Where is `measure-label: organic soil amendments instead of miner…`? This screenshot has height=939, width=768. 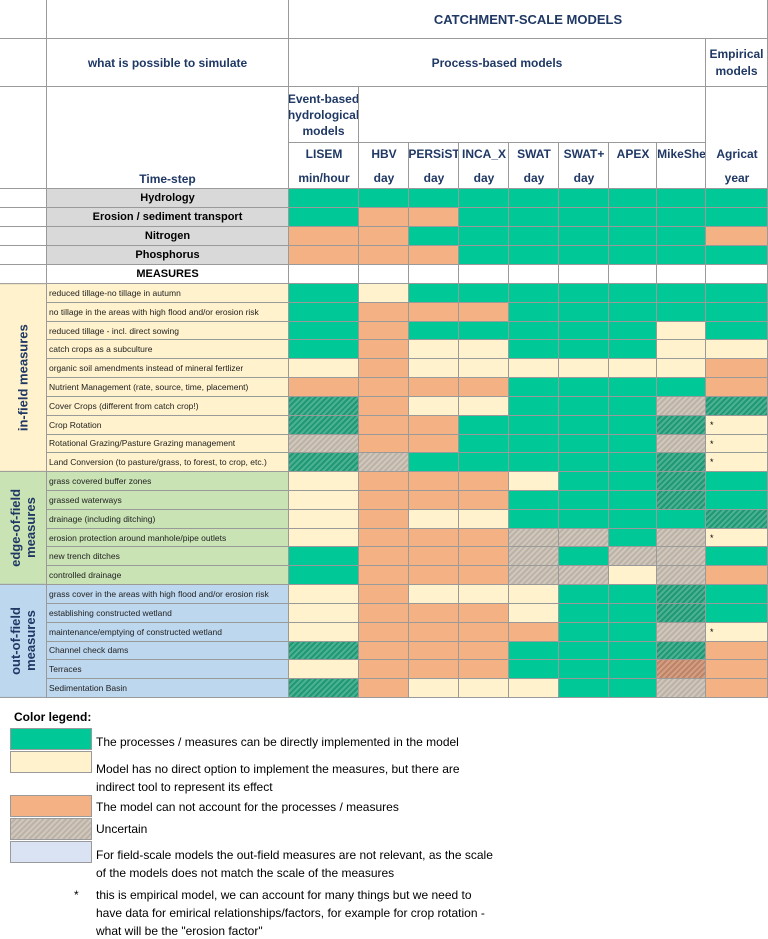 measure-label: organic soil amendments instead of miner… is located at coordinates (167, 368).